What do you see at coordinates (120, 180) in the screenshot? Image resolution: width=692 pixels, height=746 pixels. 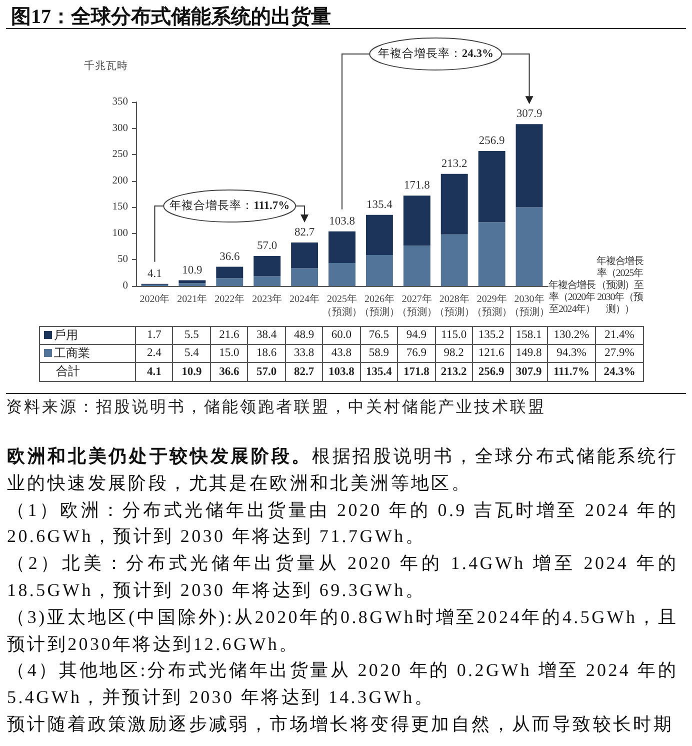 I see `y-tick-label: 200` at bounding box center [120, 180].